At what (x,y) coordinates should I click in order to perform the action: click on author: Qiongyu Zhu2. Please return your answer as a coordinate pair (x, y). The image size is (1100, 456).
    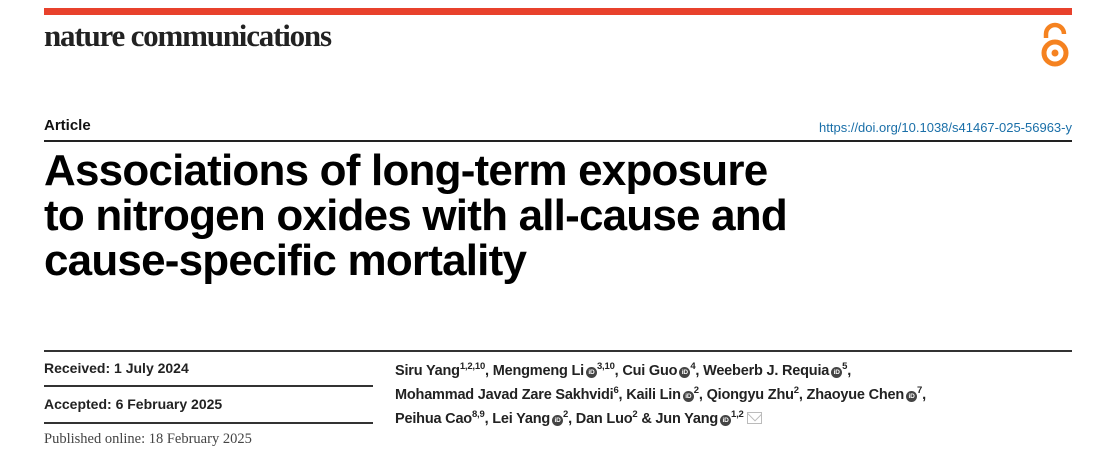
    Looking at the image, I should click on (753, 394).